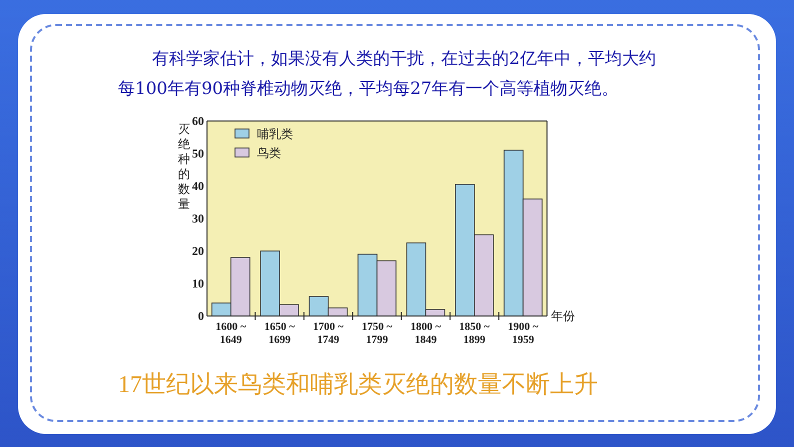 The width and height of the screenshot is (794, 447). What do you see at coordinates (426, 333) in the screenshot?
I see `x-tick-label: 1800 ~ 1849` at bounding box center [426, 333].